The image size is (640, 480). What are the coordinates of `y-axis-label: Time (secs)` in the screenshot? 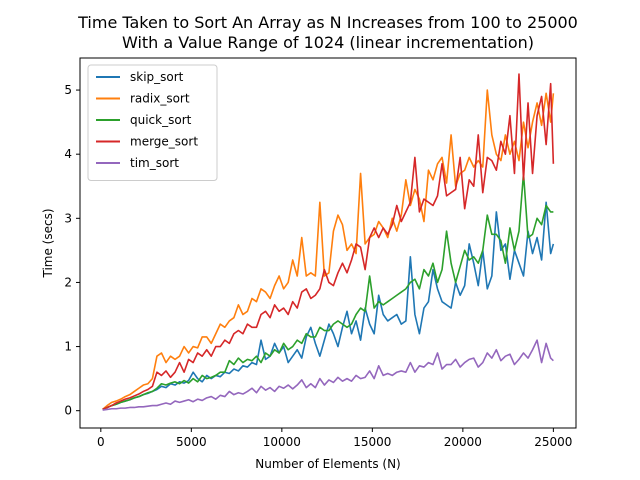 It's located at (48, 243).